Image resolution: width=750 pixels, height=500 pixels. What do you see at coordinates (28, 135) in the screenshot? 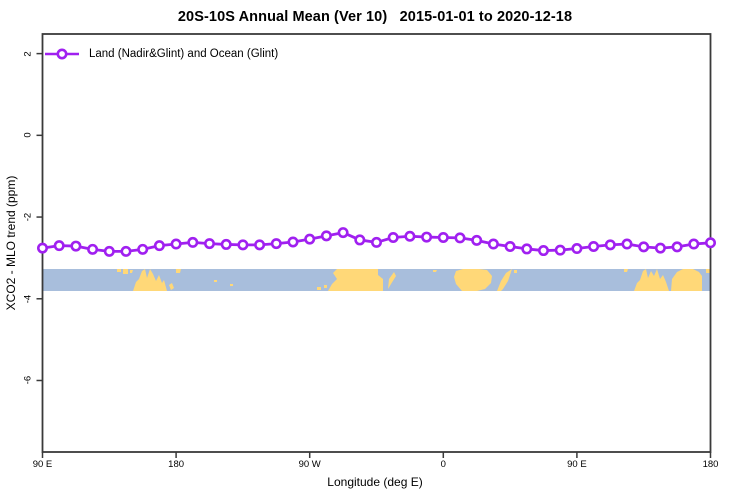
I see `y-tick-label: 0` at bounding box center [28, 135].